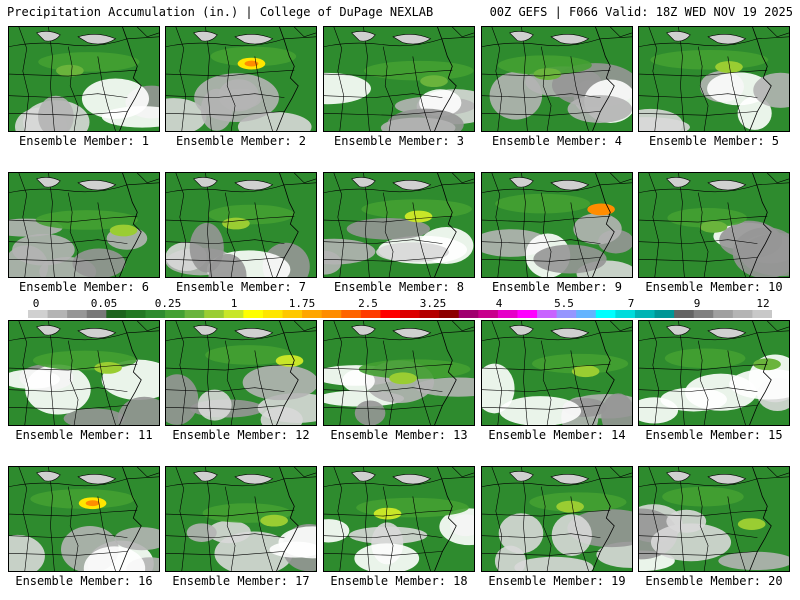 The height and width of the screenshot is (600, 800). Describe the element at coordinates (433, 303) in the screenshot. I see `colorbar-tick-label: 3.25` at that location.